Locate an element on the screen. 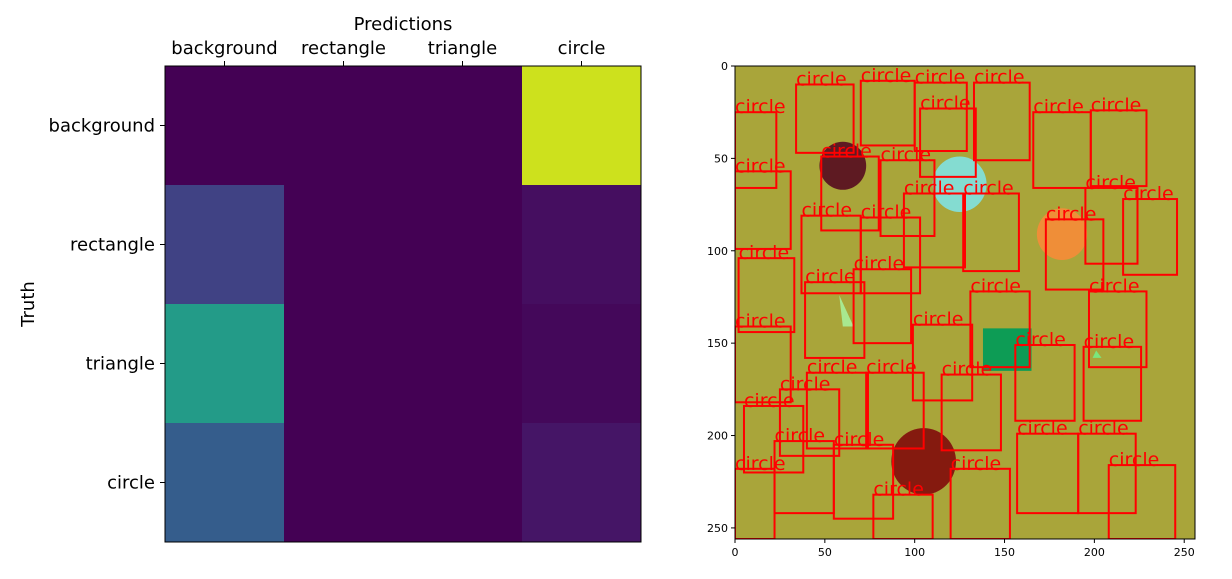 Image resolution: width=1232 pixels, height=579 pixels. cm-xtick-label: triangle is located at coordinates (462, 48).